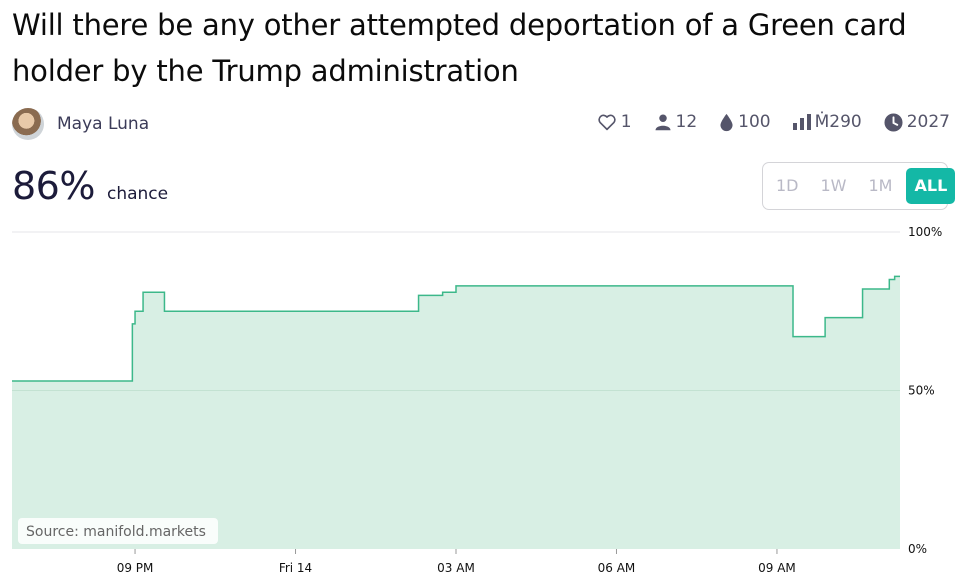  What do you see at coordinates (917, 549) in the screenshot?
I see `y-tick-label: 0%` at bounding box center [917, 549].